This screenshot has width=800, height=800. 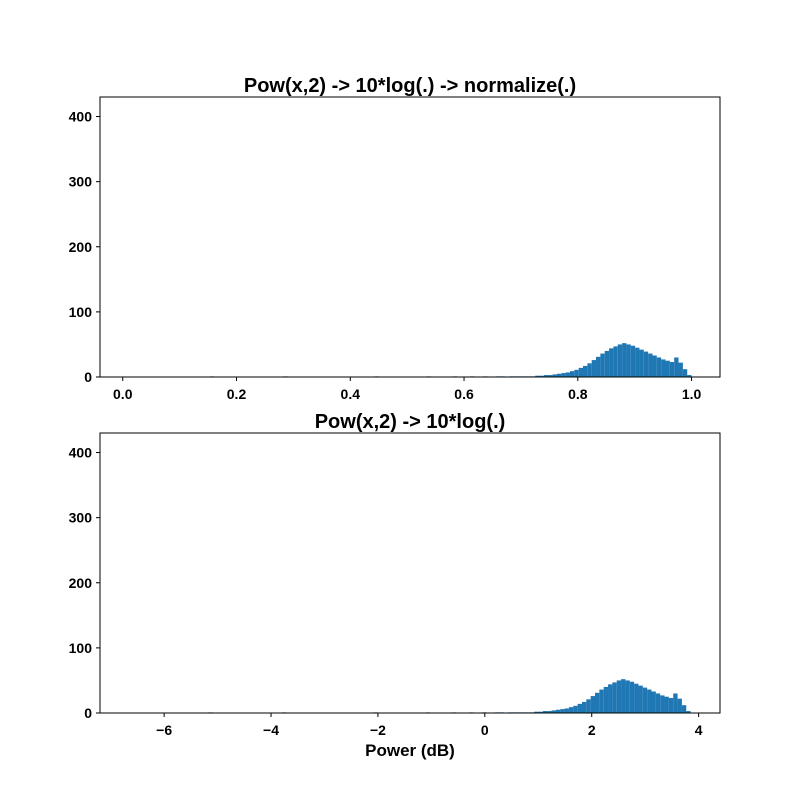 I want to click on x-tick-label: −2, so click(x=378, y=730).